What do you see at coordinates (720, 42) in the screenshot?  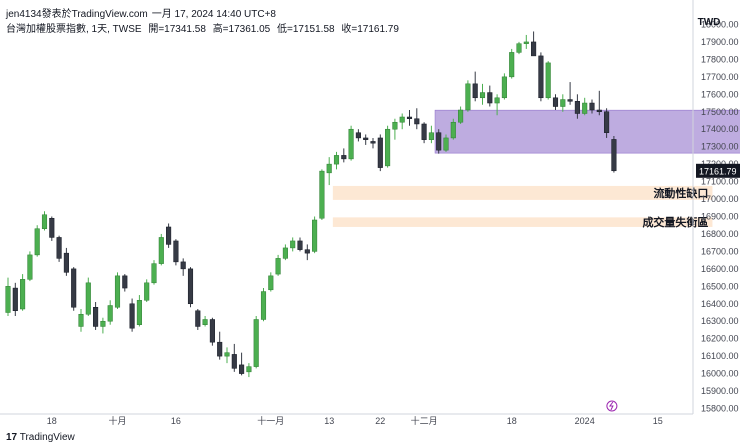 I see `y-tick-21: 17900.00` at bounding box center [720, 42].